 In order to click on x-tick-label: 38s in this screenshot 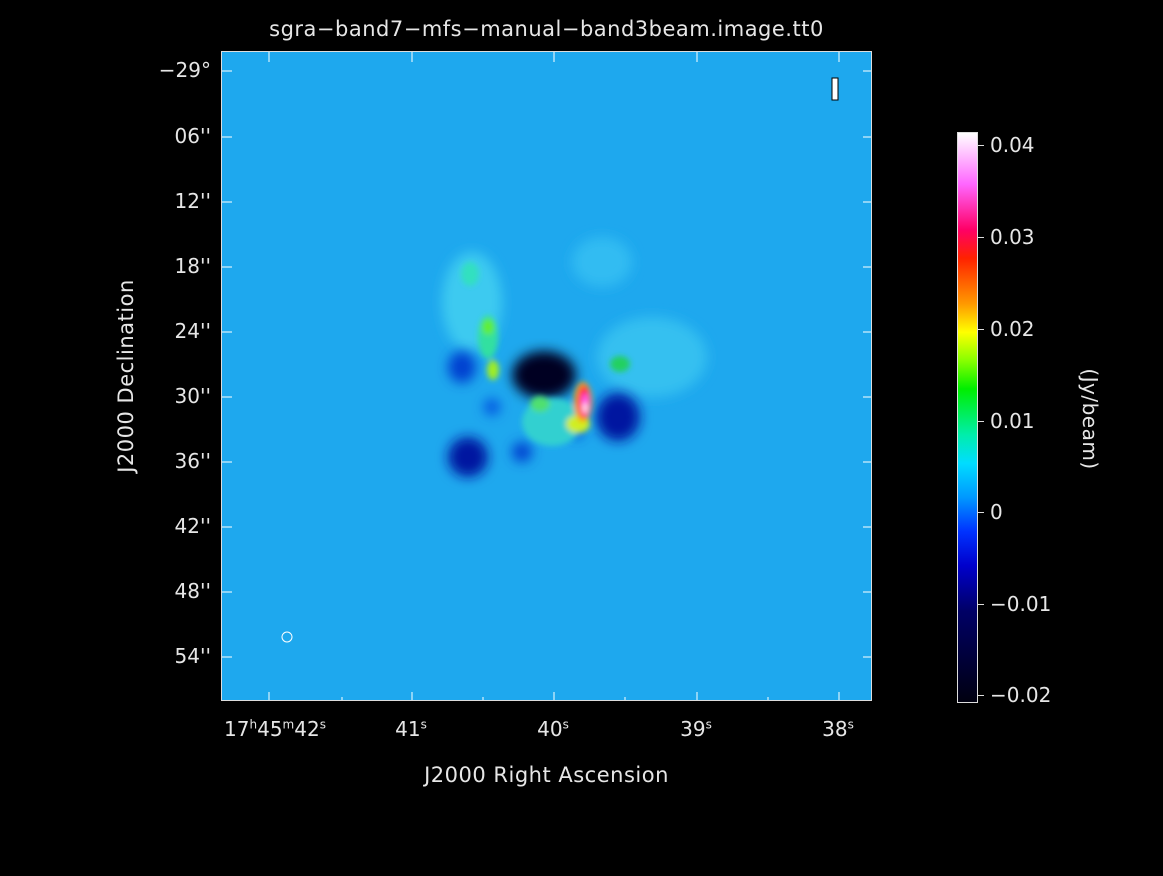, I will do `click(838, 729)`.